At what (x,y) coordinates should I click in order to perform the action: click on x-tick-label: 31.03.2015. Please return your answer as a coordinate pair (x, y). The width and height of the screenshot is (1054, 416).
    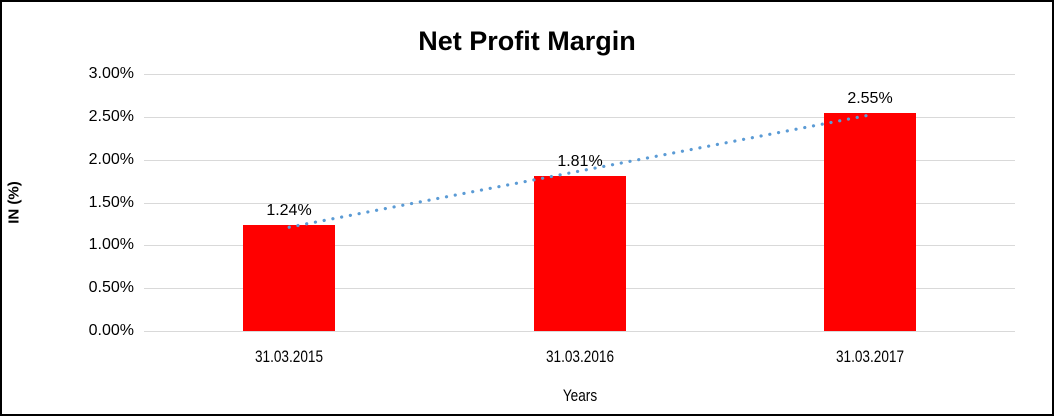
    Looking at the image, I should click on (289, 356).